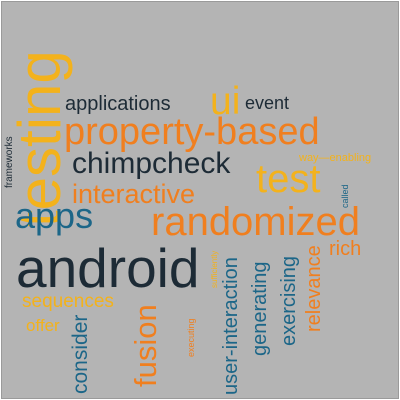  I want to click on word-executing: executing, so click(191, 337).